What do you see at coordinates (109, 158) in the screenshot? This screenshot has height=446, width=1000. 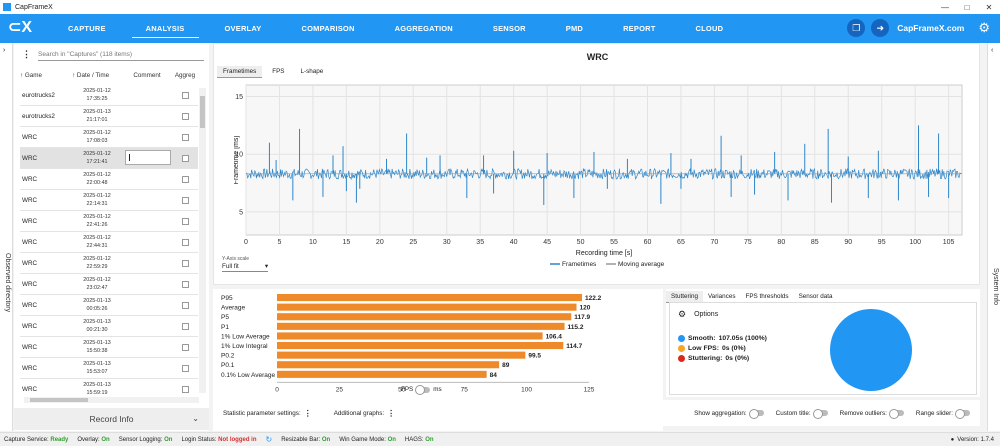 I see `capture-row: WRC 2025-01-12 17:21:41` at bounding box center [109, 158].